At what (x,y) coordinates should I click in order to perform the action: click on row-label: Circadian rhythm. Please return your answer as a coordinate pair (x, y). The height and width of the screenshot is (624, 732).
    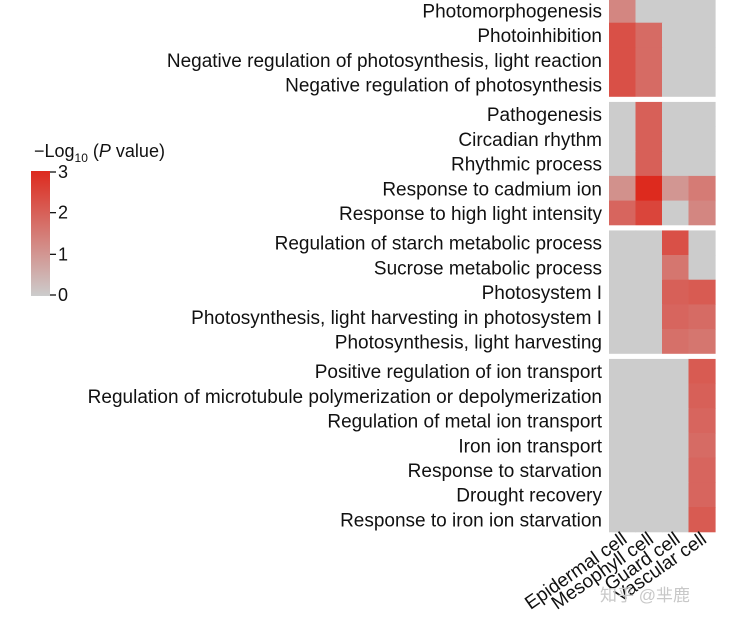
    Looking at the image, I should click on (530, 140).